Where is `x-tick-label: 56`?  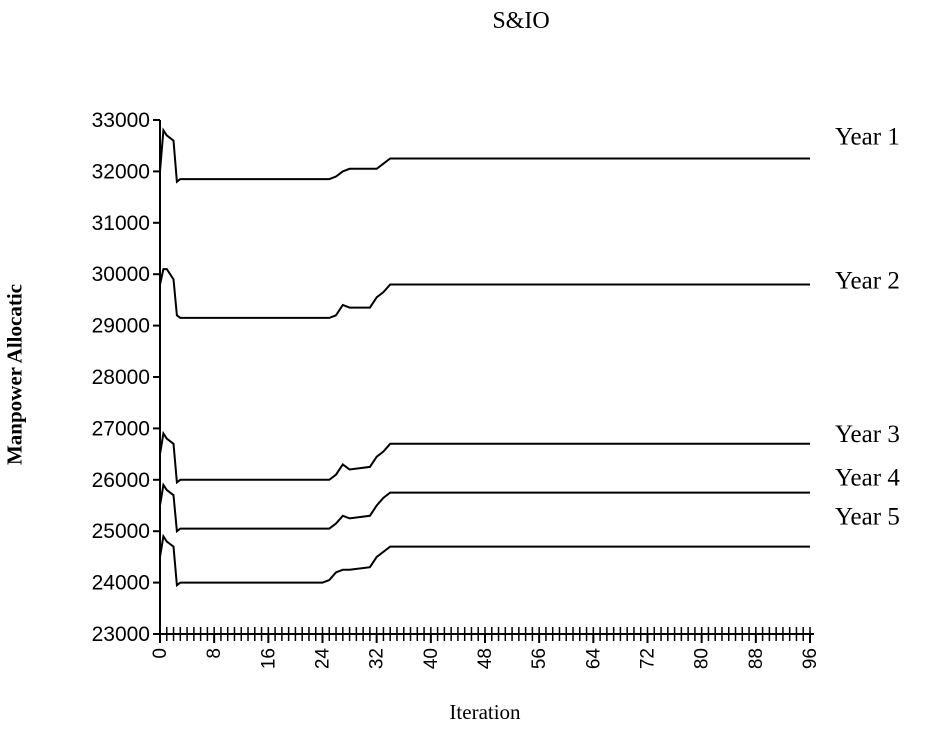 x-tick-label: 56 is located at coordinates (539, 658).